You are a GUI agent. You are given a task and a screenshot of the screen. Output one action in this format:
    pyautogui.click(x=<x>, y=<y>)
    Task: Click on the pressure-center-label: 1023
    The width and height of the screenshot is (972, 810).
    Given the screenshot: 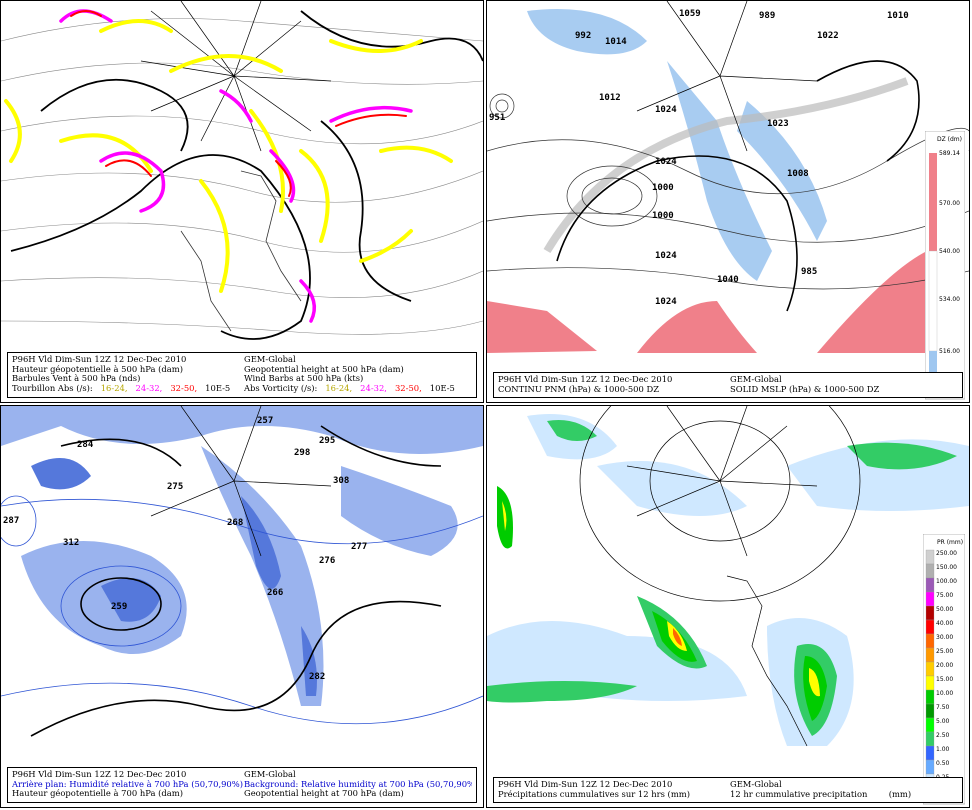 What is the action you would take?
    pyautogui.click(x=778, y=124)
    